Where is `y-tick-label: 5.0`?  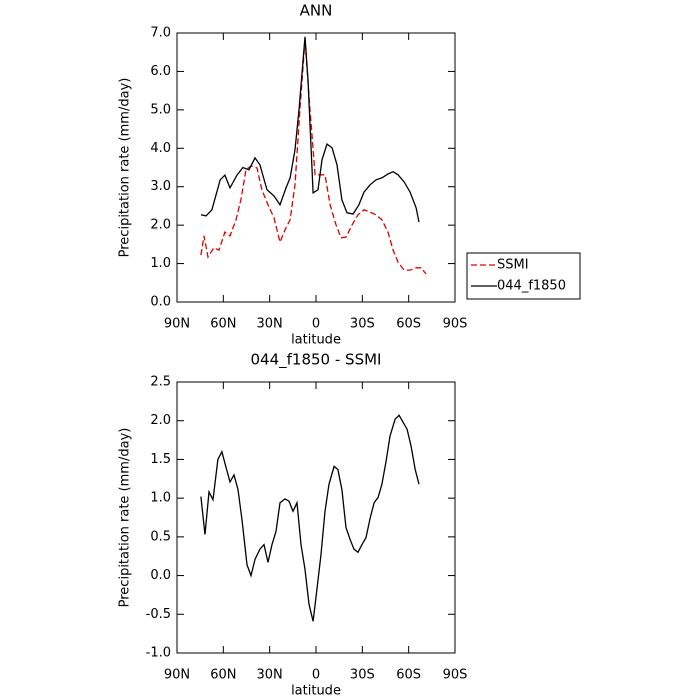
y-tick-label: 5.0 is located at coordinates (160, 109).